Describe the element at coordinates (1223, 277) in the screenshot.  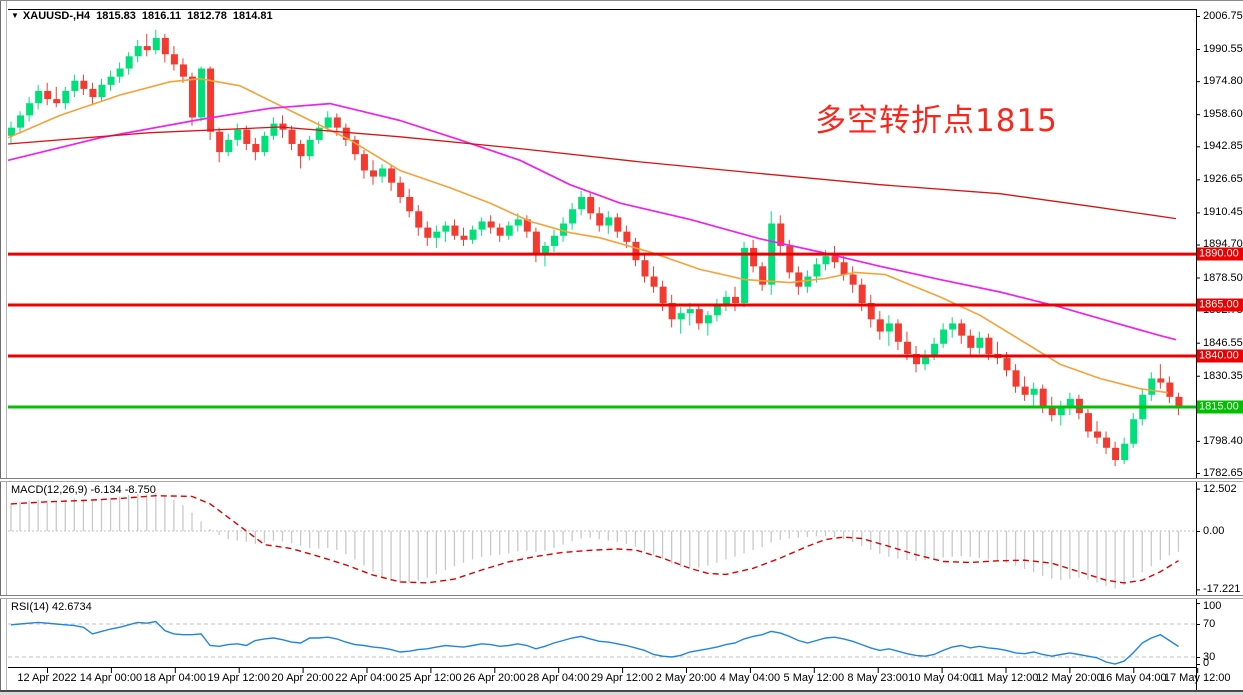
I see `price-axis-label: 1878.50` at that location.